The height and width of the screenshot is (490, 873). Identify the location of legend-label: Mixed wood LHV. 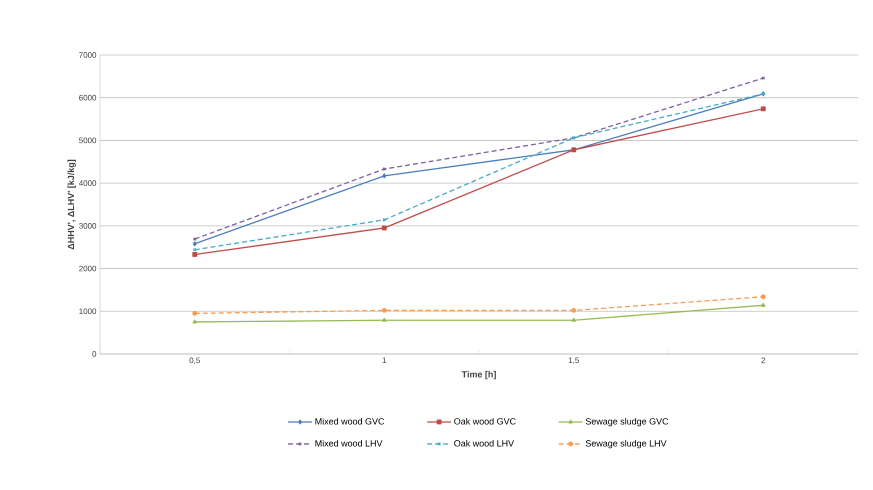
(348, 443).